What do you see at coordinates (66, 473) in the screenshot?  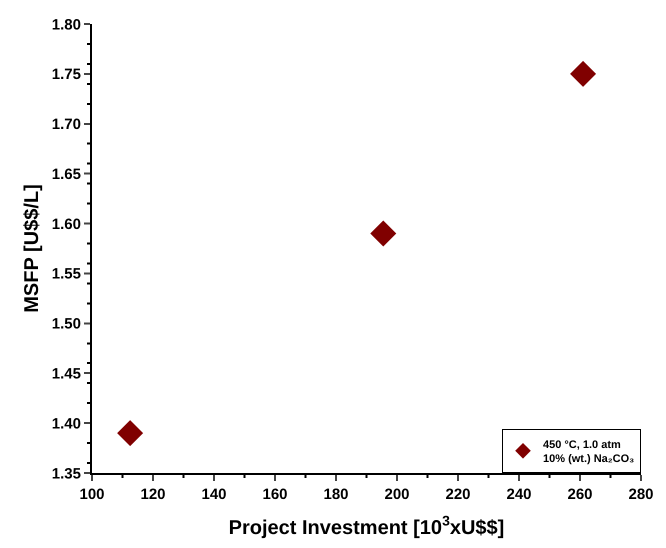 I see `y-tick-label: 1.35` at bounding box center [66, 473].